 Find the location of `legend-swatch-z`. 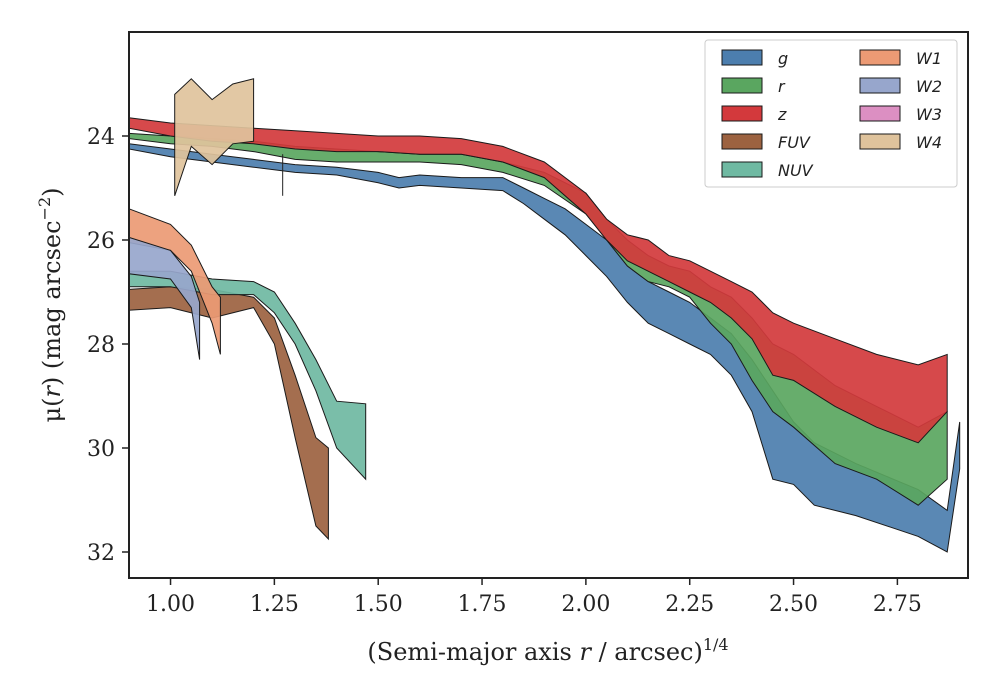

legend-swatch-z is located at coordinates (742, 113).